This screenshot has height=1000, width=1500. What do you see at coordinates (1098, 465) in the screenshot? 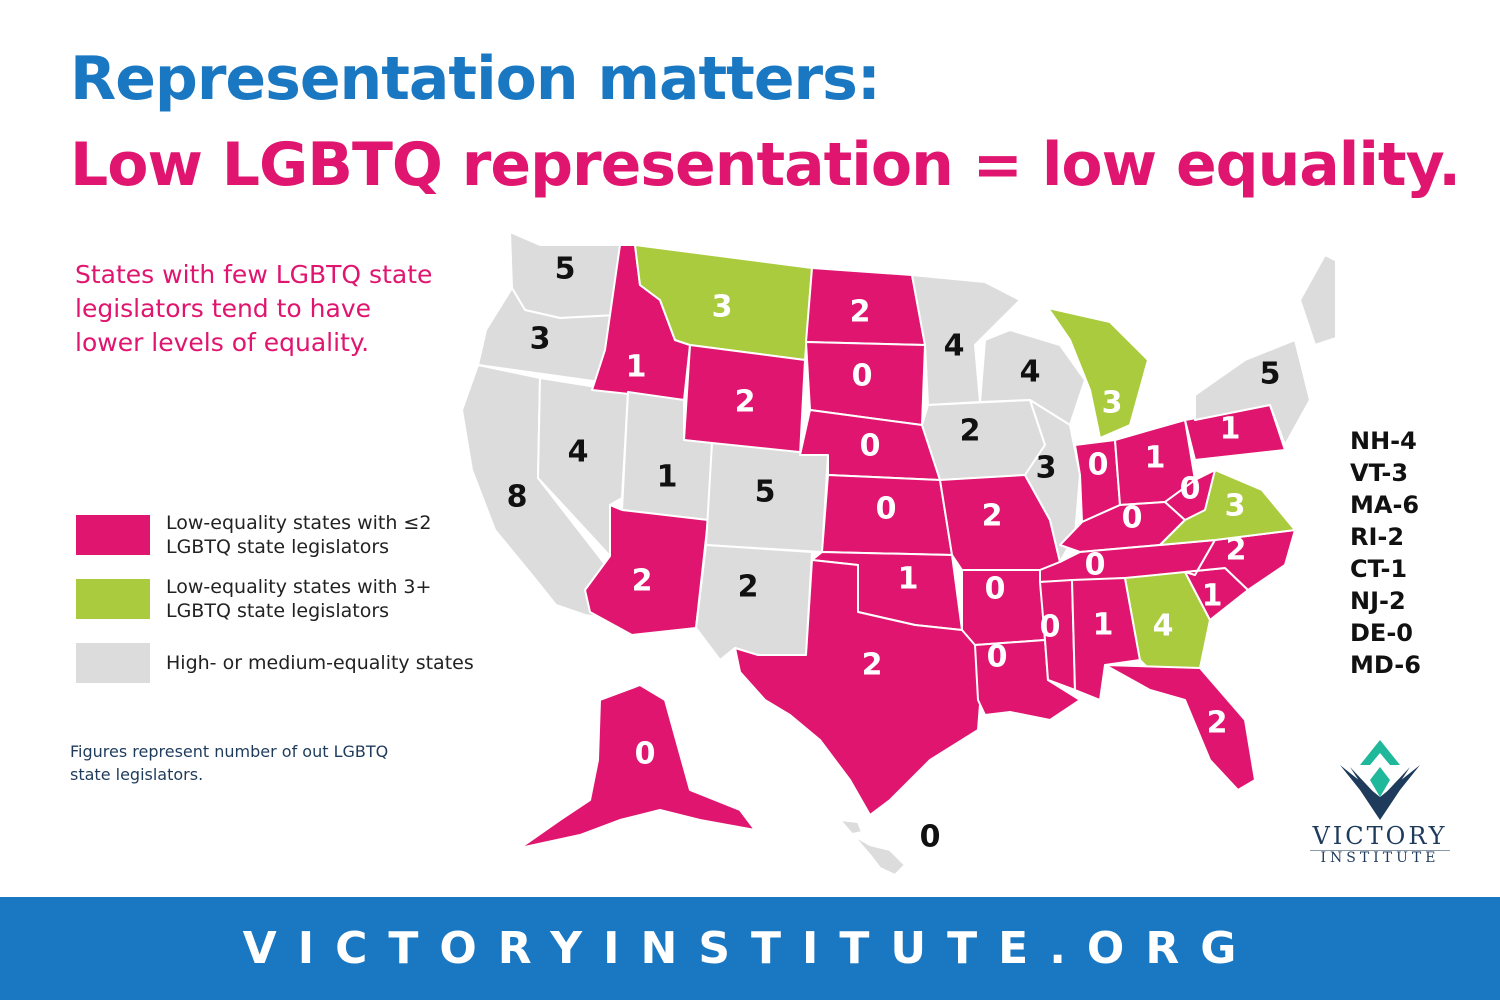
I see `state-value-in: 0` at bounding box center [1098, 465].